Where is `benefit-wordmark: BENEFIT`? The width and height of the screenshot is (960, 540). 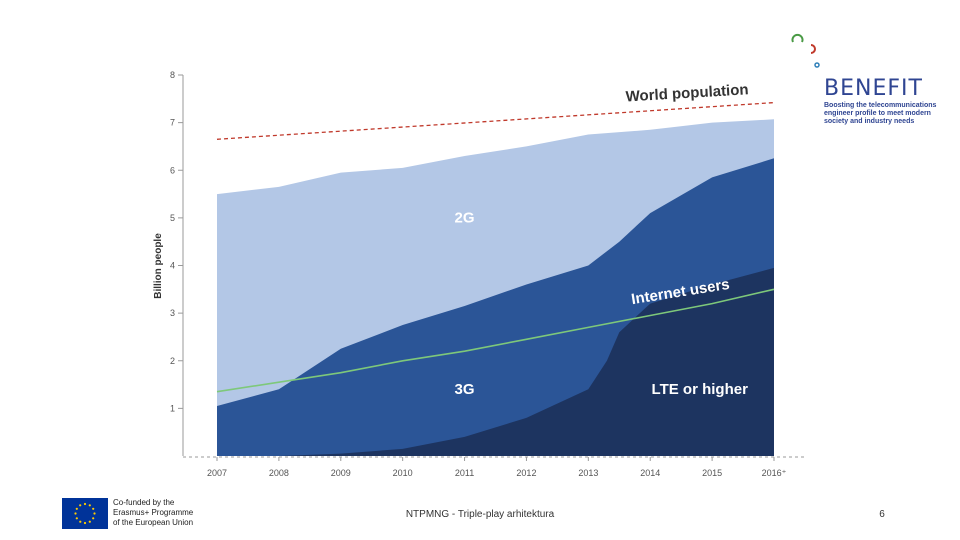 benefit-wordmark: BENEFIT is located at coordinates (873, 88).